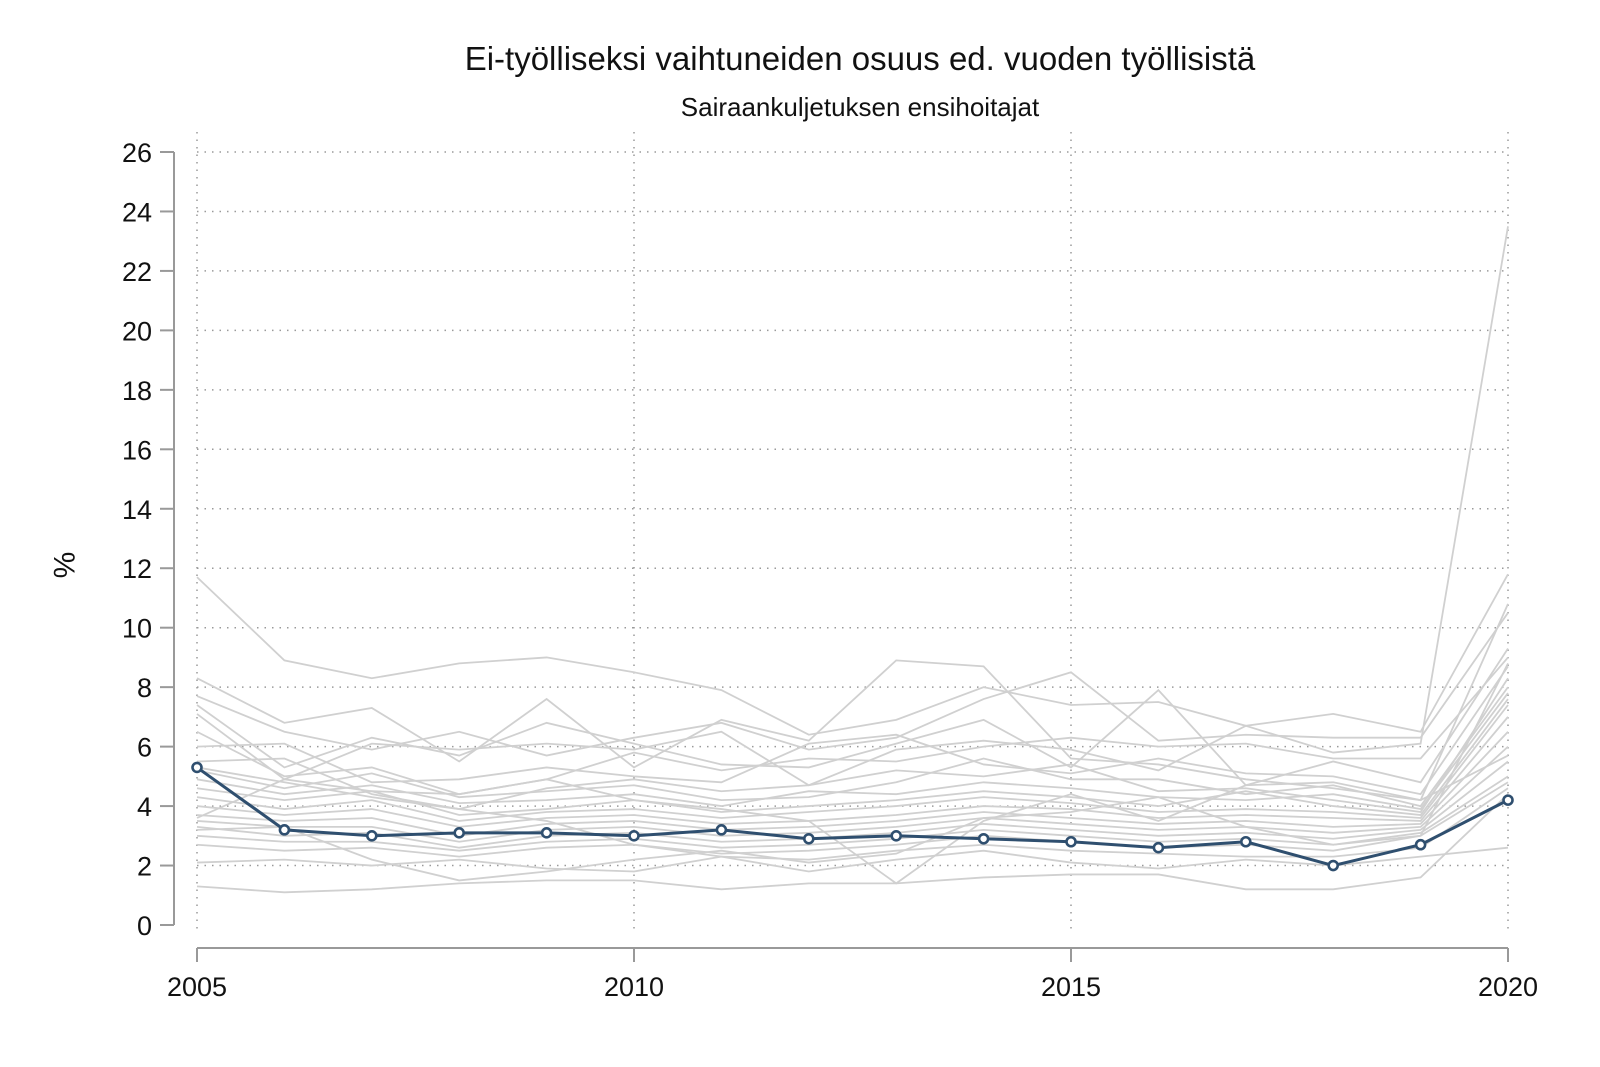  Describe the element at coordinates (144, 867) in the screenshot. I see `y-tick-label: 2` at that location.